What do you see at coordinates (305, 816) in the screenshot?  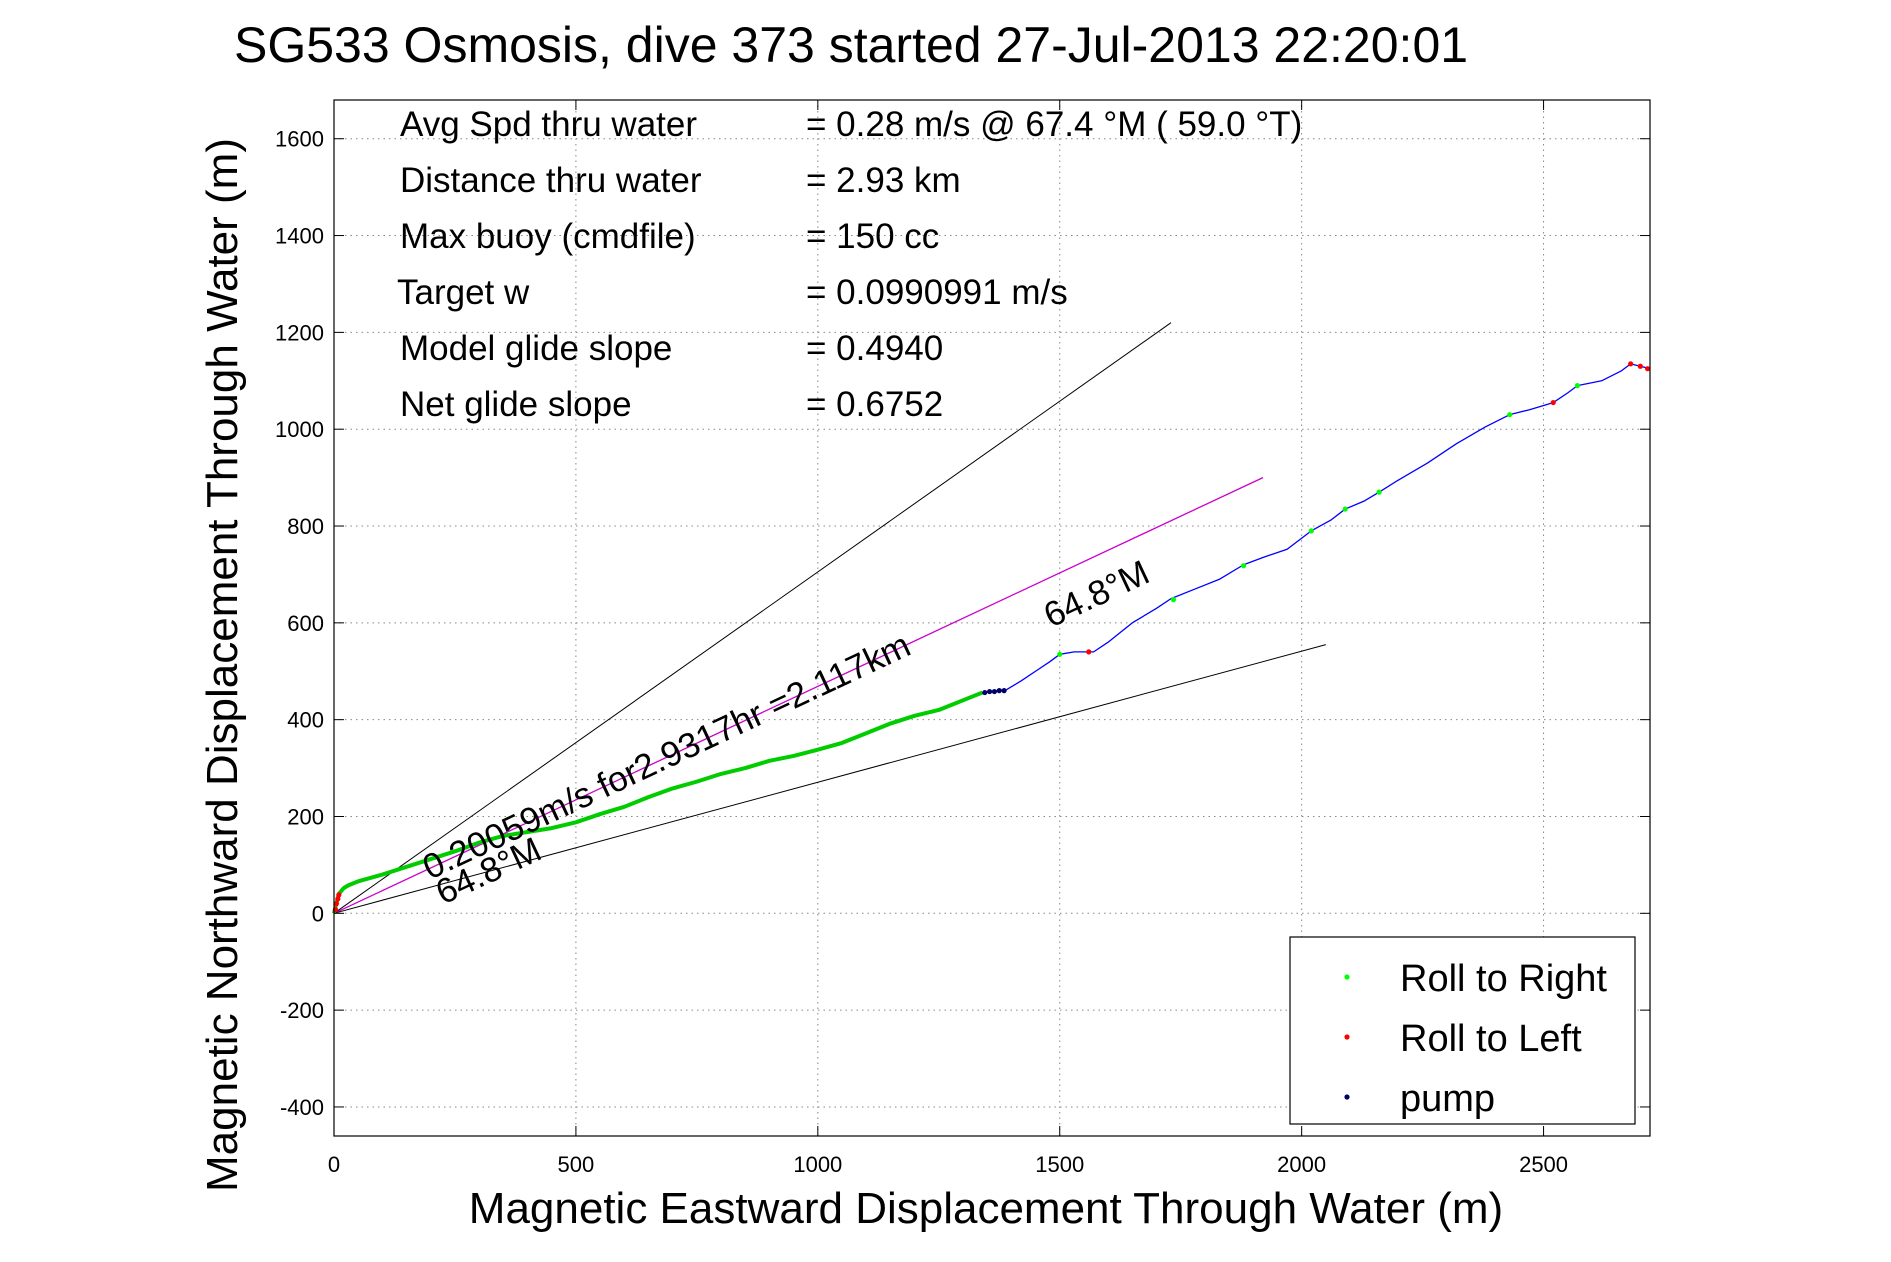 I see `y-tick-label: 200` at bounding box center [305, 816].